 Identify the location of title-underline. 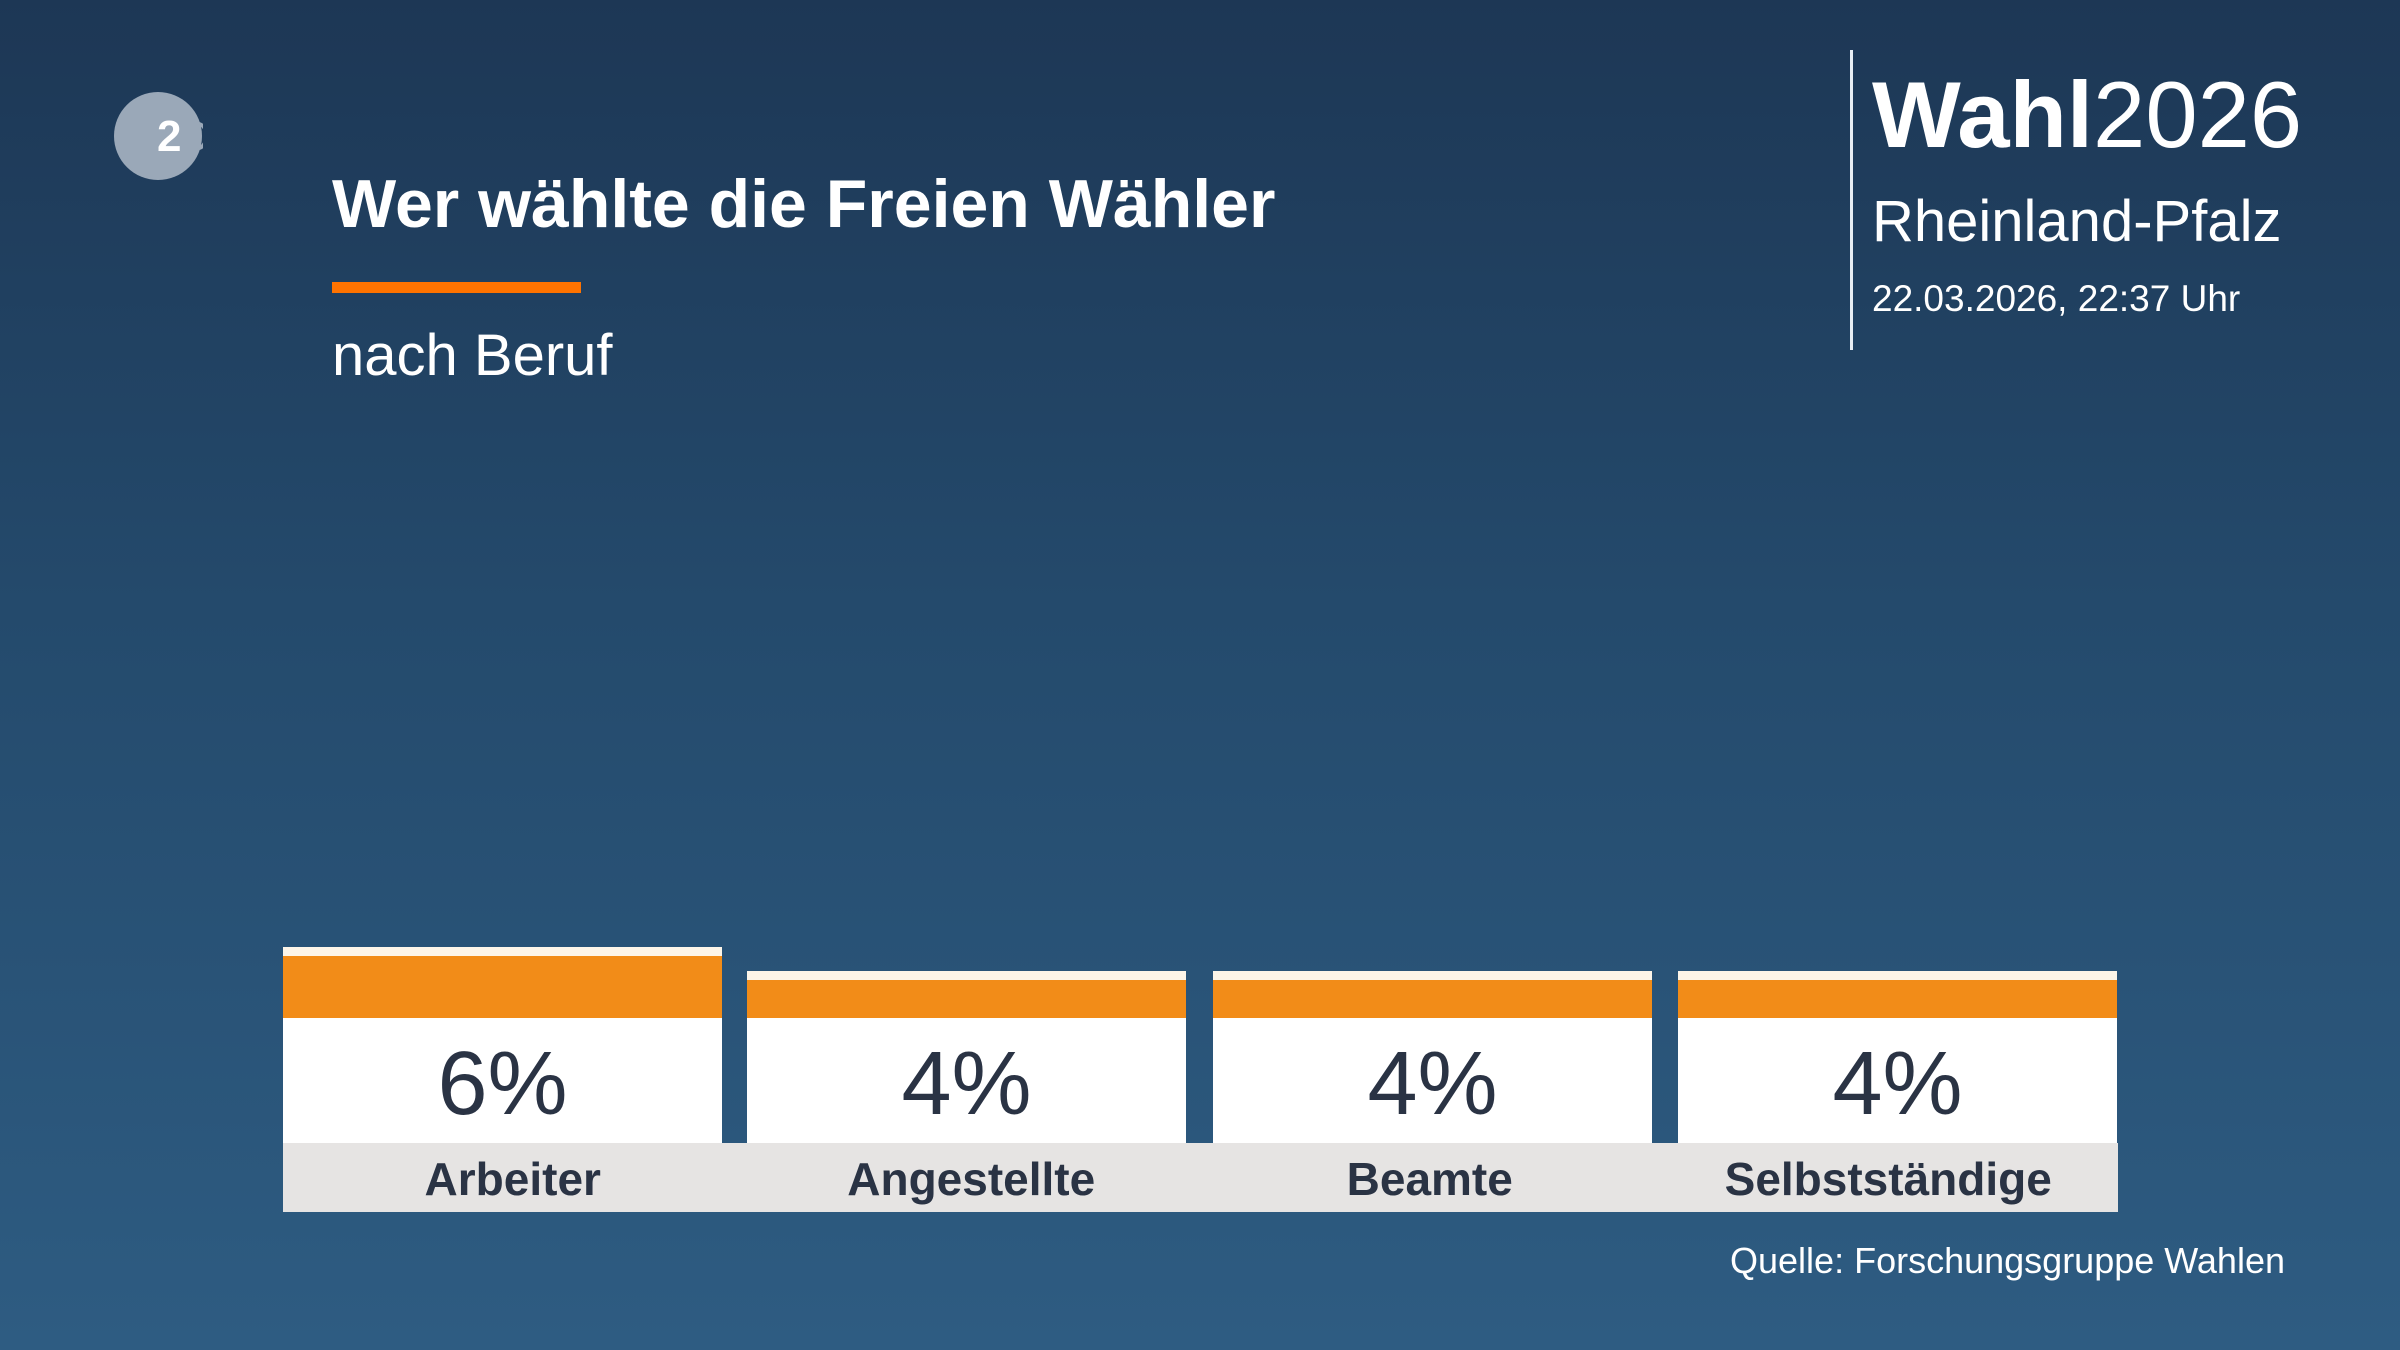
(456, 287).